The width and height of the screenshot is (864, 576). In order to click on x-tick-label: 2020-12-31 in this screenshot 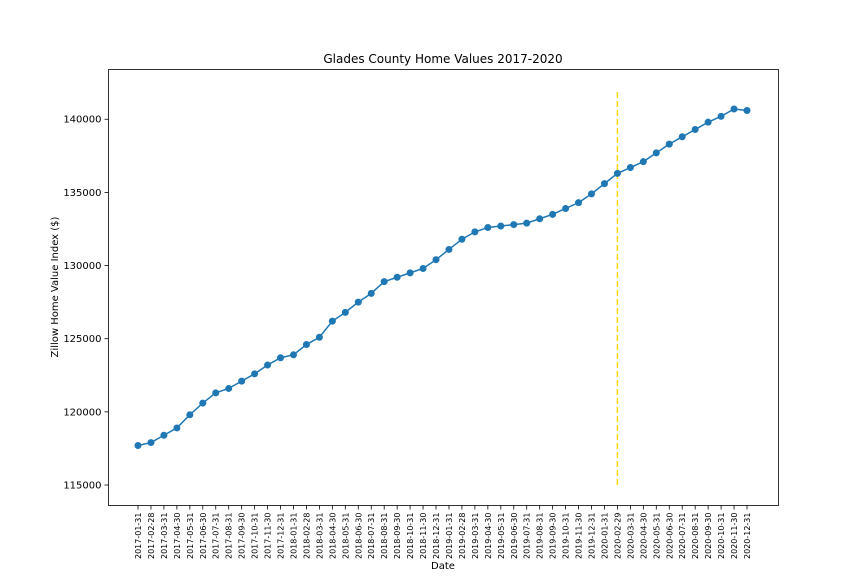, I will do `click(747, 536)`.